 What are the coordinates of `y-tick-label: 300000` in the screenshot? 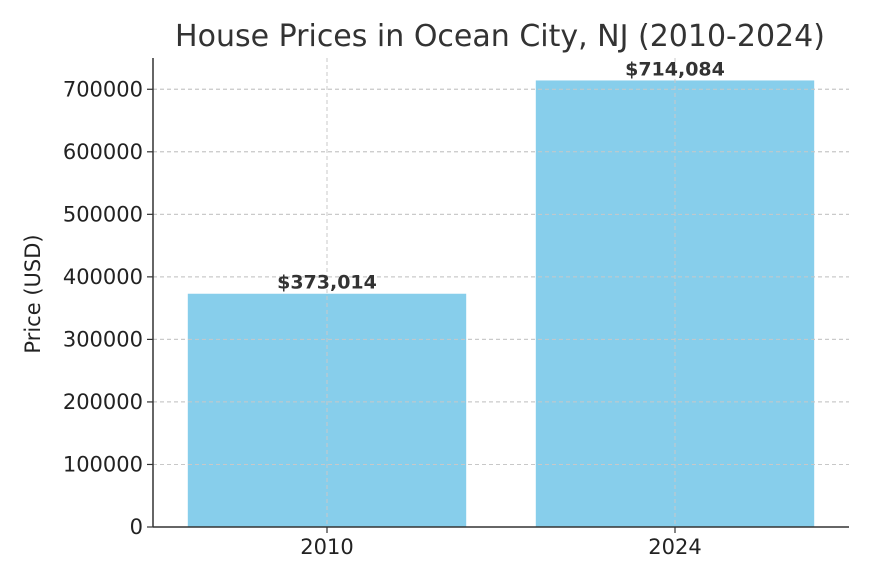 It's located at (103, 339).